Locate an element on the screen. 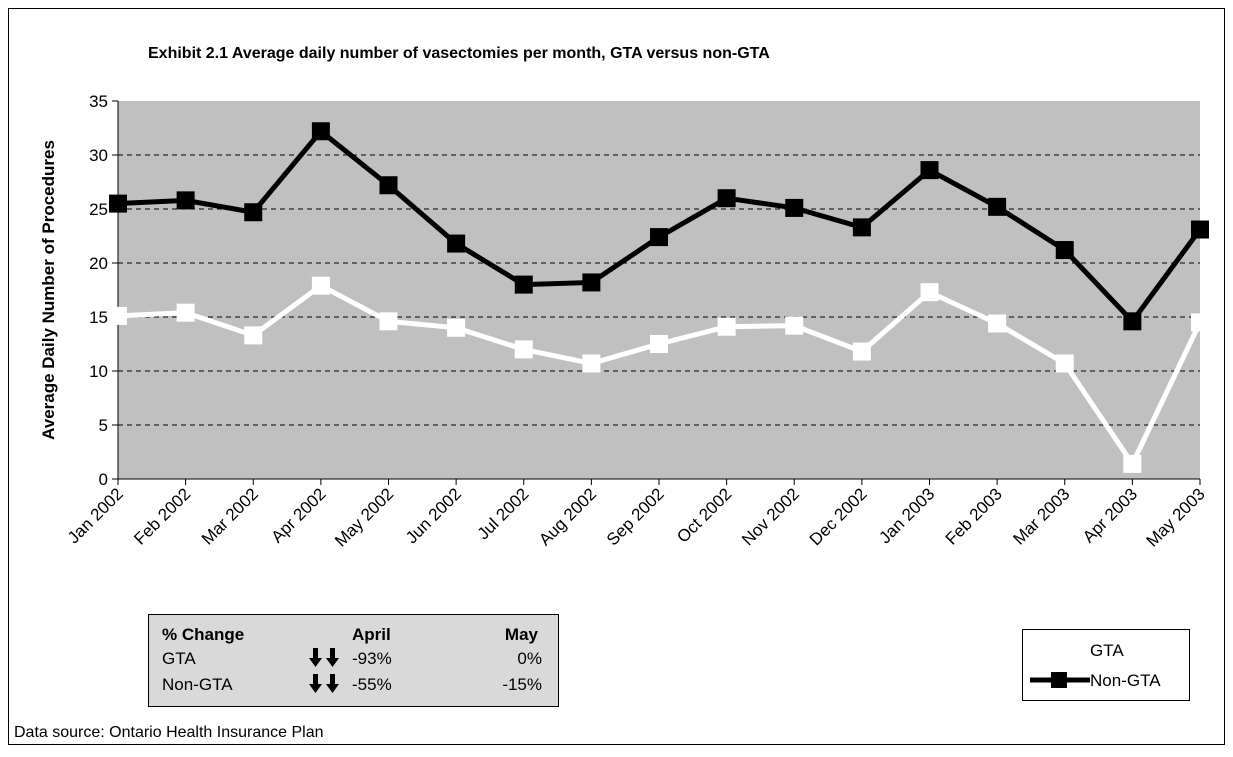  table-header: May is located at coordinates (522, 634).